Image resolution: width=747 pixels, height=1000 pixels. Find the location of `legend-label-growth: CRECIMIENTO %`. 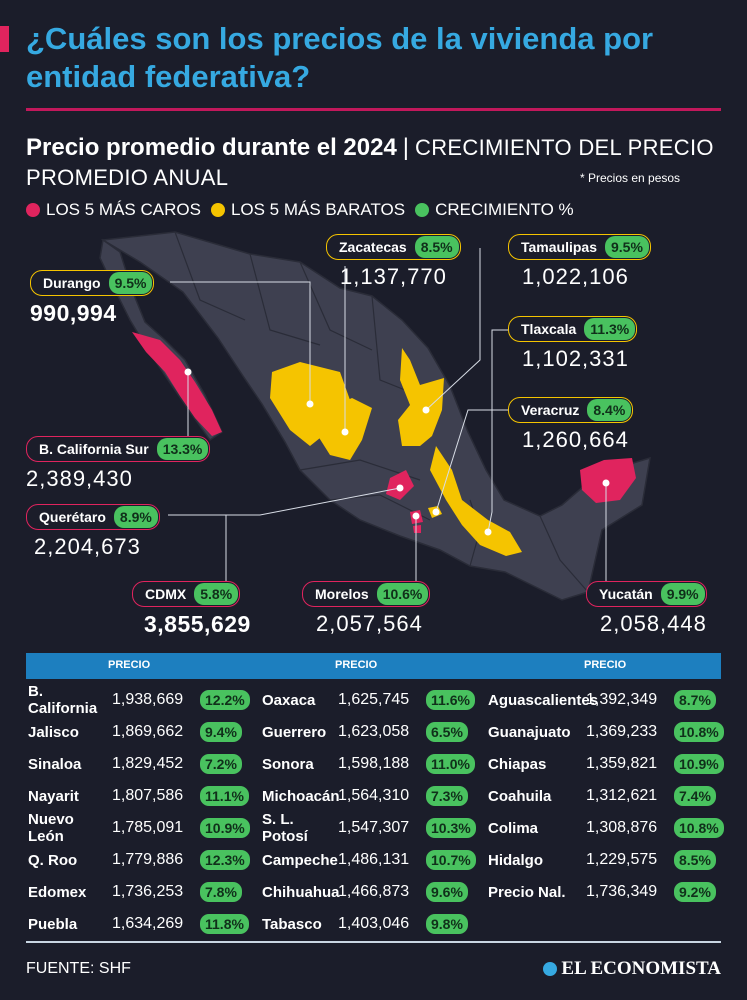

legend-label-growth: CRECIMIENTO % is located at coordinates (504, 209).